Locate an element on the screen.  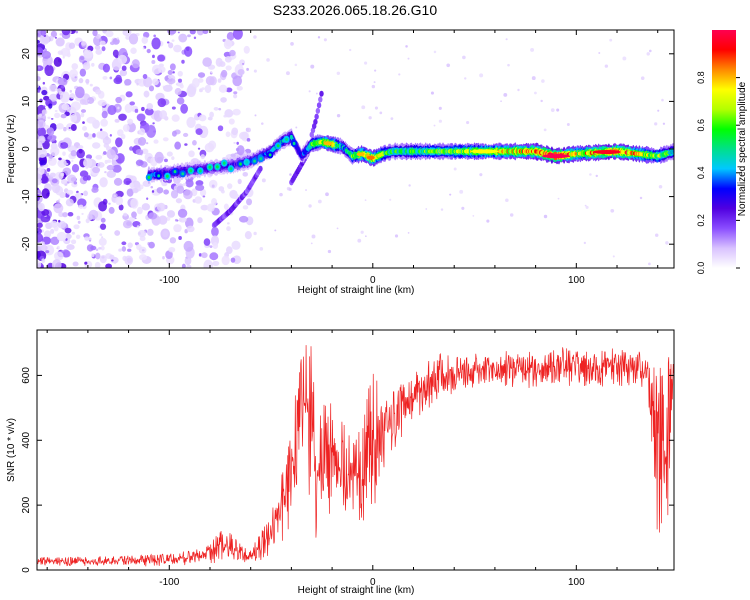
spectrogram-x-label: Height of straight line (km) is located at coordinates (356, 290).